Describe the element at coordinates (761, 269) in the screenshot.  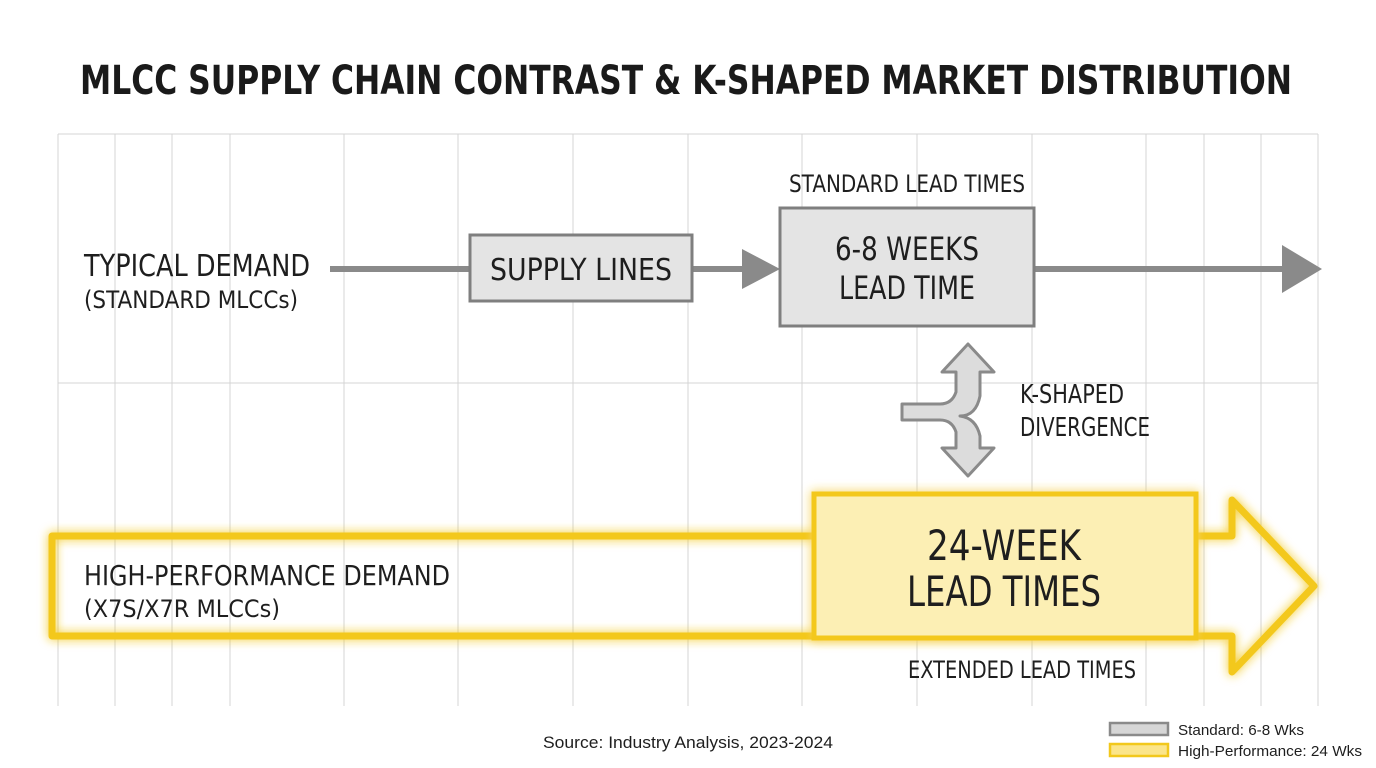
I see `arrow-to-lead-time-icon` at that location.